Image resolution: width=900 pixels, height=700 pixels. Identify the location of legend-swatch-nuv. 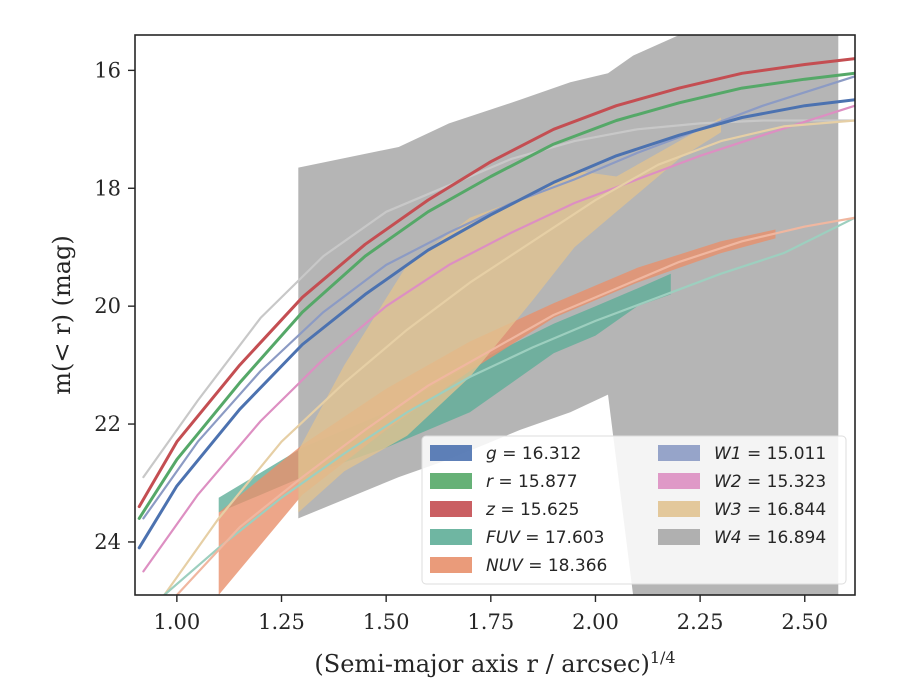
(451, 565).